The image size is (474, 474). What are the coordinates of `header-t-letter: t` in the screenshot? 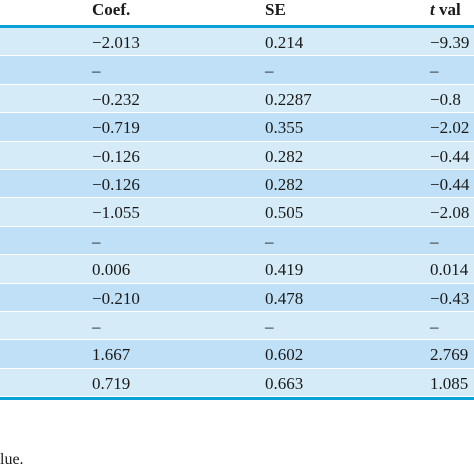 It's located at (432, 9).